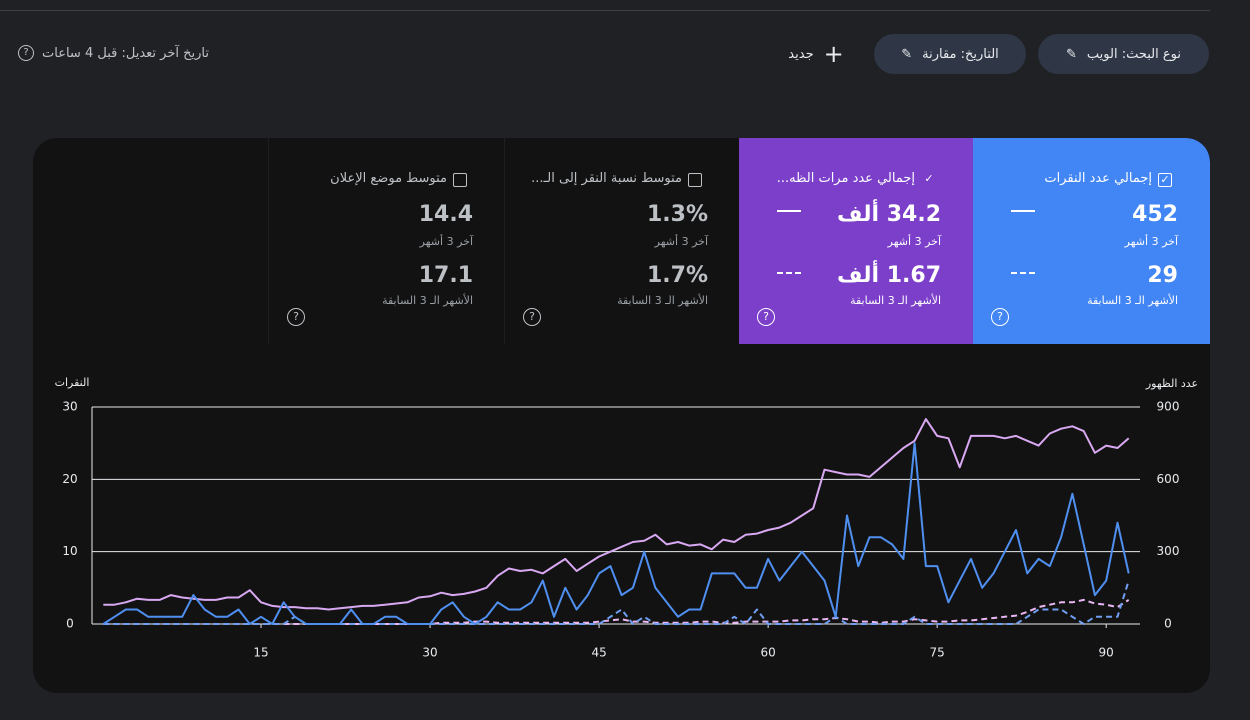 The width and height of the screenshot is (1250, 720). What do you see at coordinates (1168, 624) in the screenshot?
I see `y2-tick-label: 0` at bounding box center [1168, 624].